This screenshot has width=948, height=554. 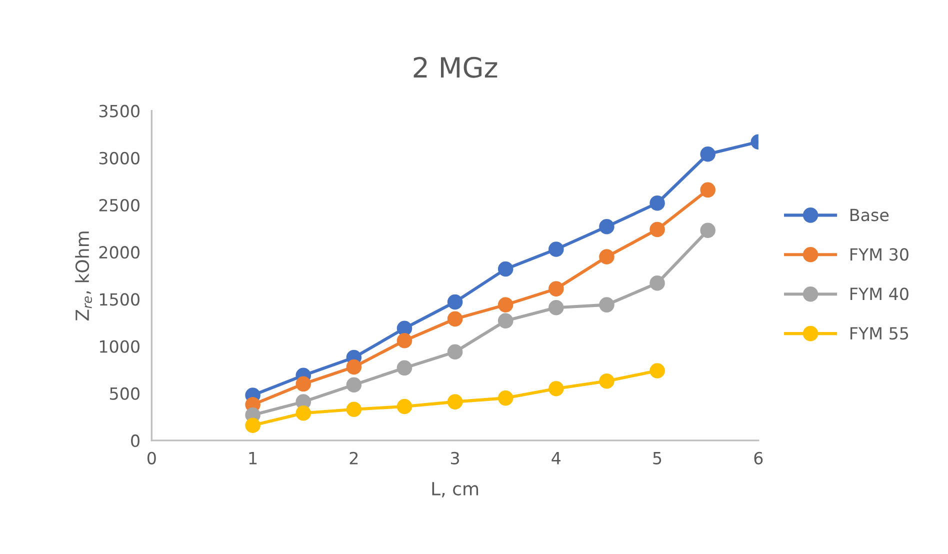 I want to click on y-tick-label: 2000, so click(x=119, y=252).